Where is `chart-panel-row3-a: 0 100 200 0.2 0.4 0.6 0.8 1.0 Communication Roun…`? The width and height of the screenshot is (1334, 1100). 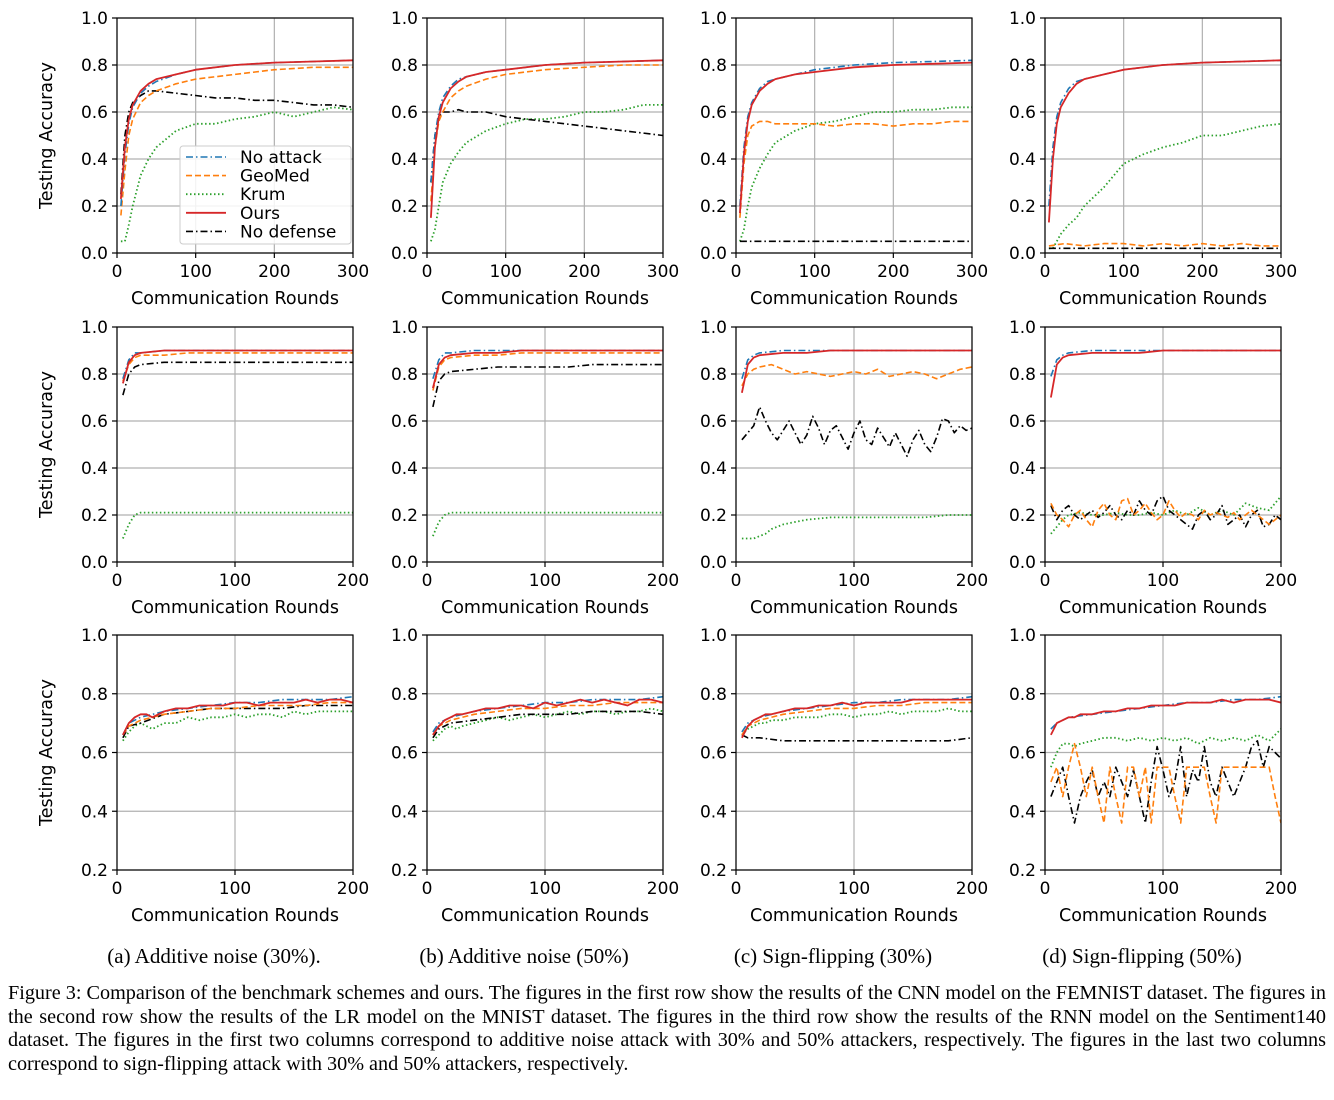 chart-panel-row3-a: 0 100 200 0.2 0.4 0.6 0.8 1.0 Communication Roun… is located at coordinates (203, 776).